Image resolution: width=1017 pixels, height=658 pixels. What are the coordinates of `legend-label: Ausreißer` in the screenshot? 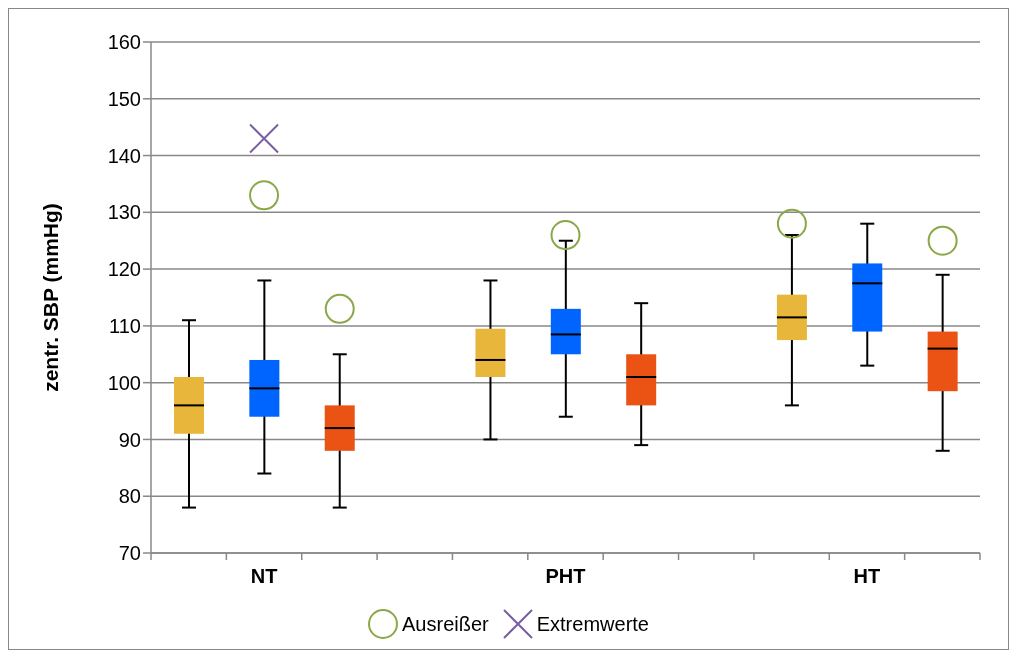 It's located at (445, 624).